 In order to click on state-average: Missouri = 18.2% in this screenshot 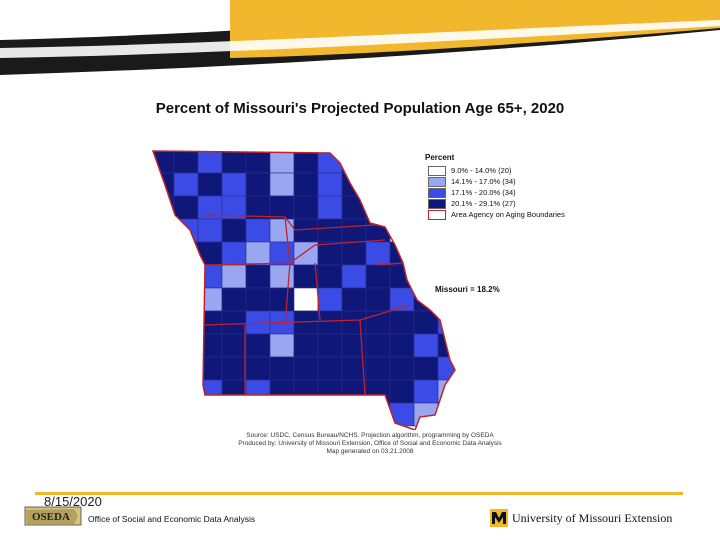, I will do `click(467, 289)`.